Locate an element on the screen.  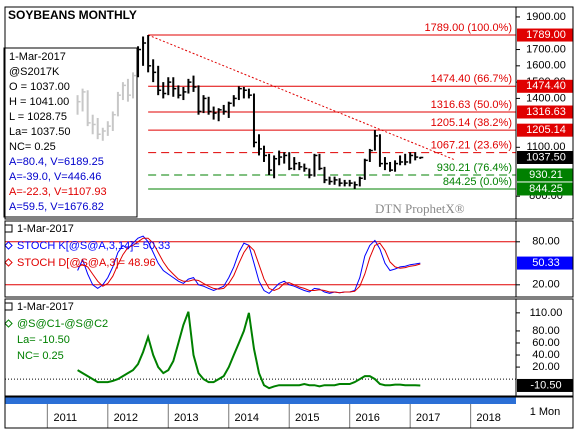
info-line: 1-Mar-2017 is located at coordinates (37, 57).